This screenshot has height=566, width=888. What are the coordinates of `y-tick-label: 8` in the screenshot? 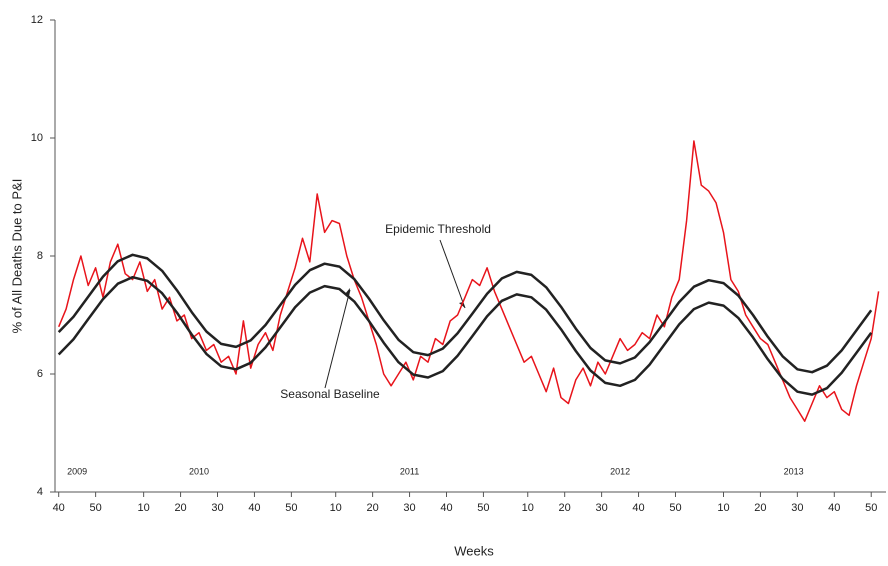 It's located at (40, 256).